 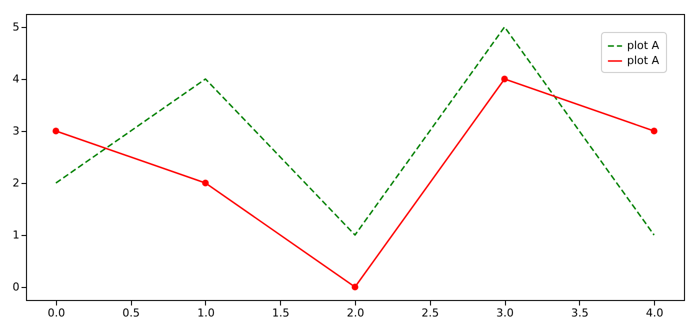 I want to click on y-tick-label: 1, so click(x=16, y=235).